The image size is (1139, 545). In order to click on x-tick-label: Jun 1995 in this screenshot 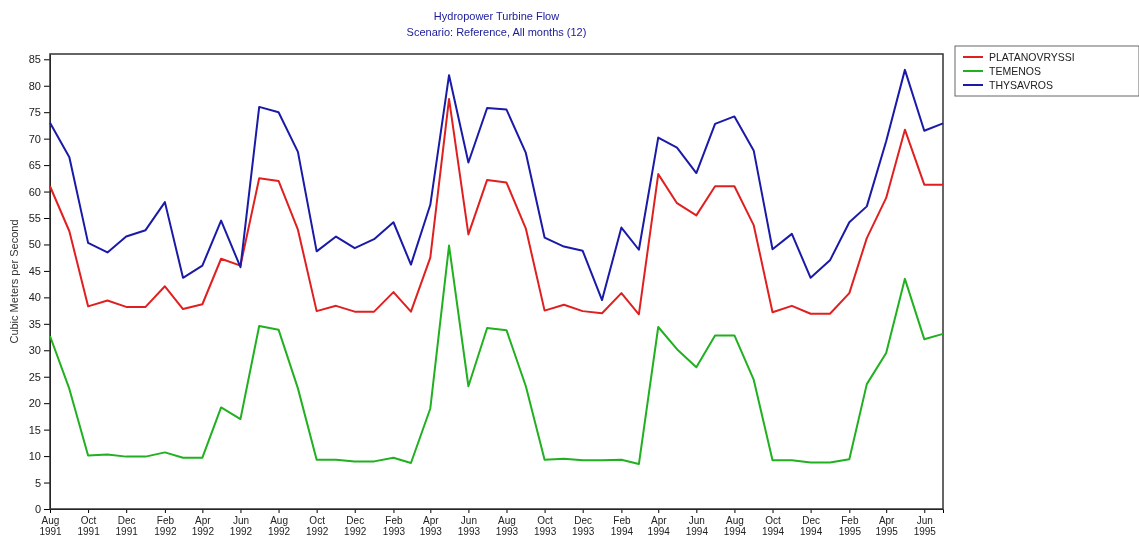, I will do `click(925, 526)`.